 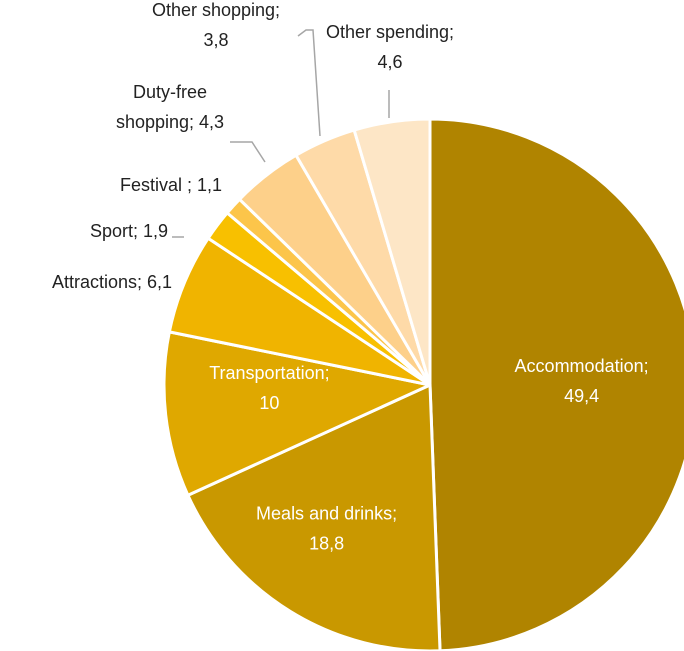 What do you see at coordinates (170, 92) in the screenshot?
I see `slice-label-text: Duty-free` at bounding box center [170, 92].